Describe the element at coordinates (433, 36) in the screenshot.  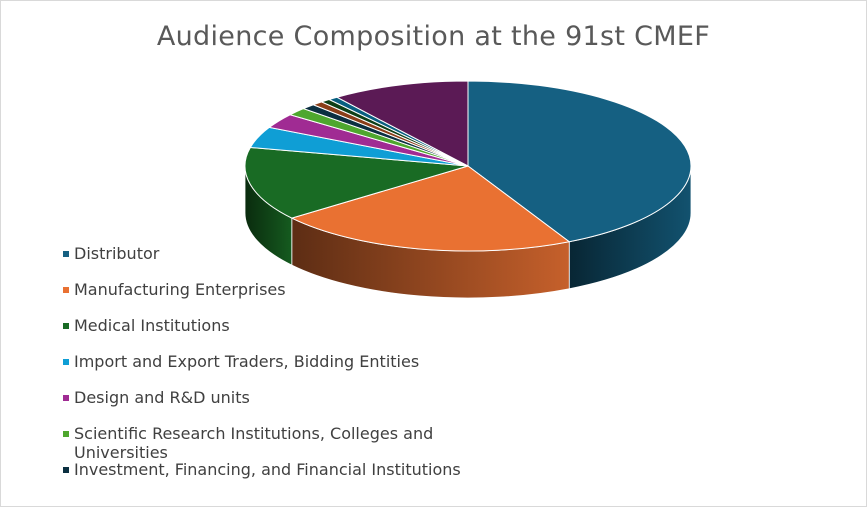
I see `chart-title: Audience Composition at the 91st CMEF` at that location.